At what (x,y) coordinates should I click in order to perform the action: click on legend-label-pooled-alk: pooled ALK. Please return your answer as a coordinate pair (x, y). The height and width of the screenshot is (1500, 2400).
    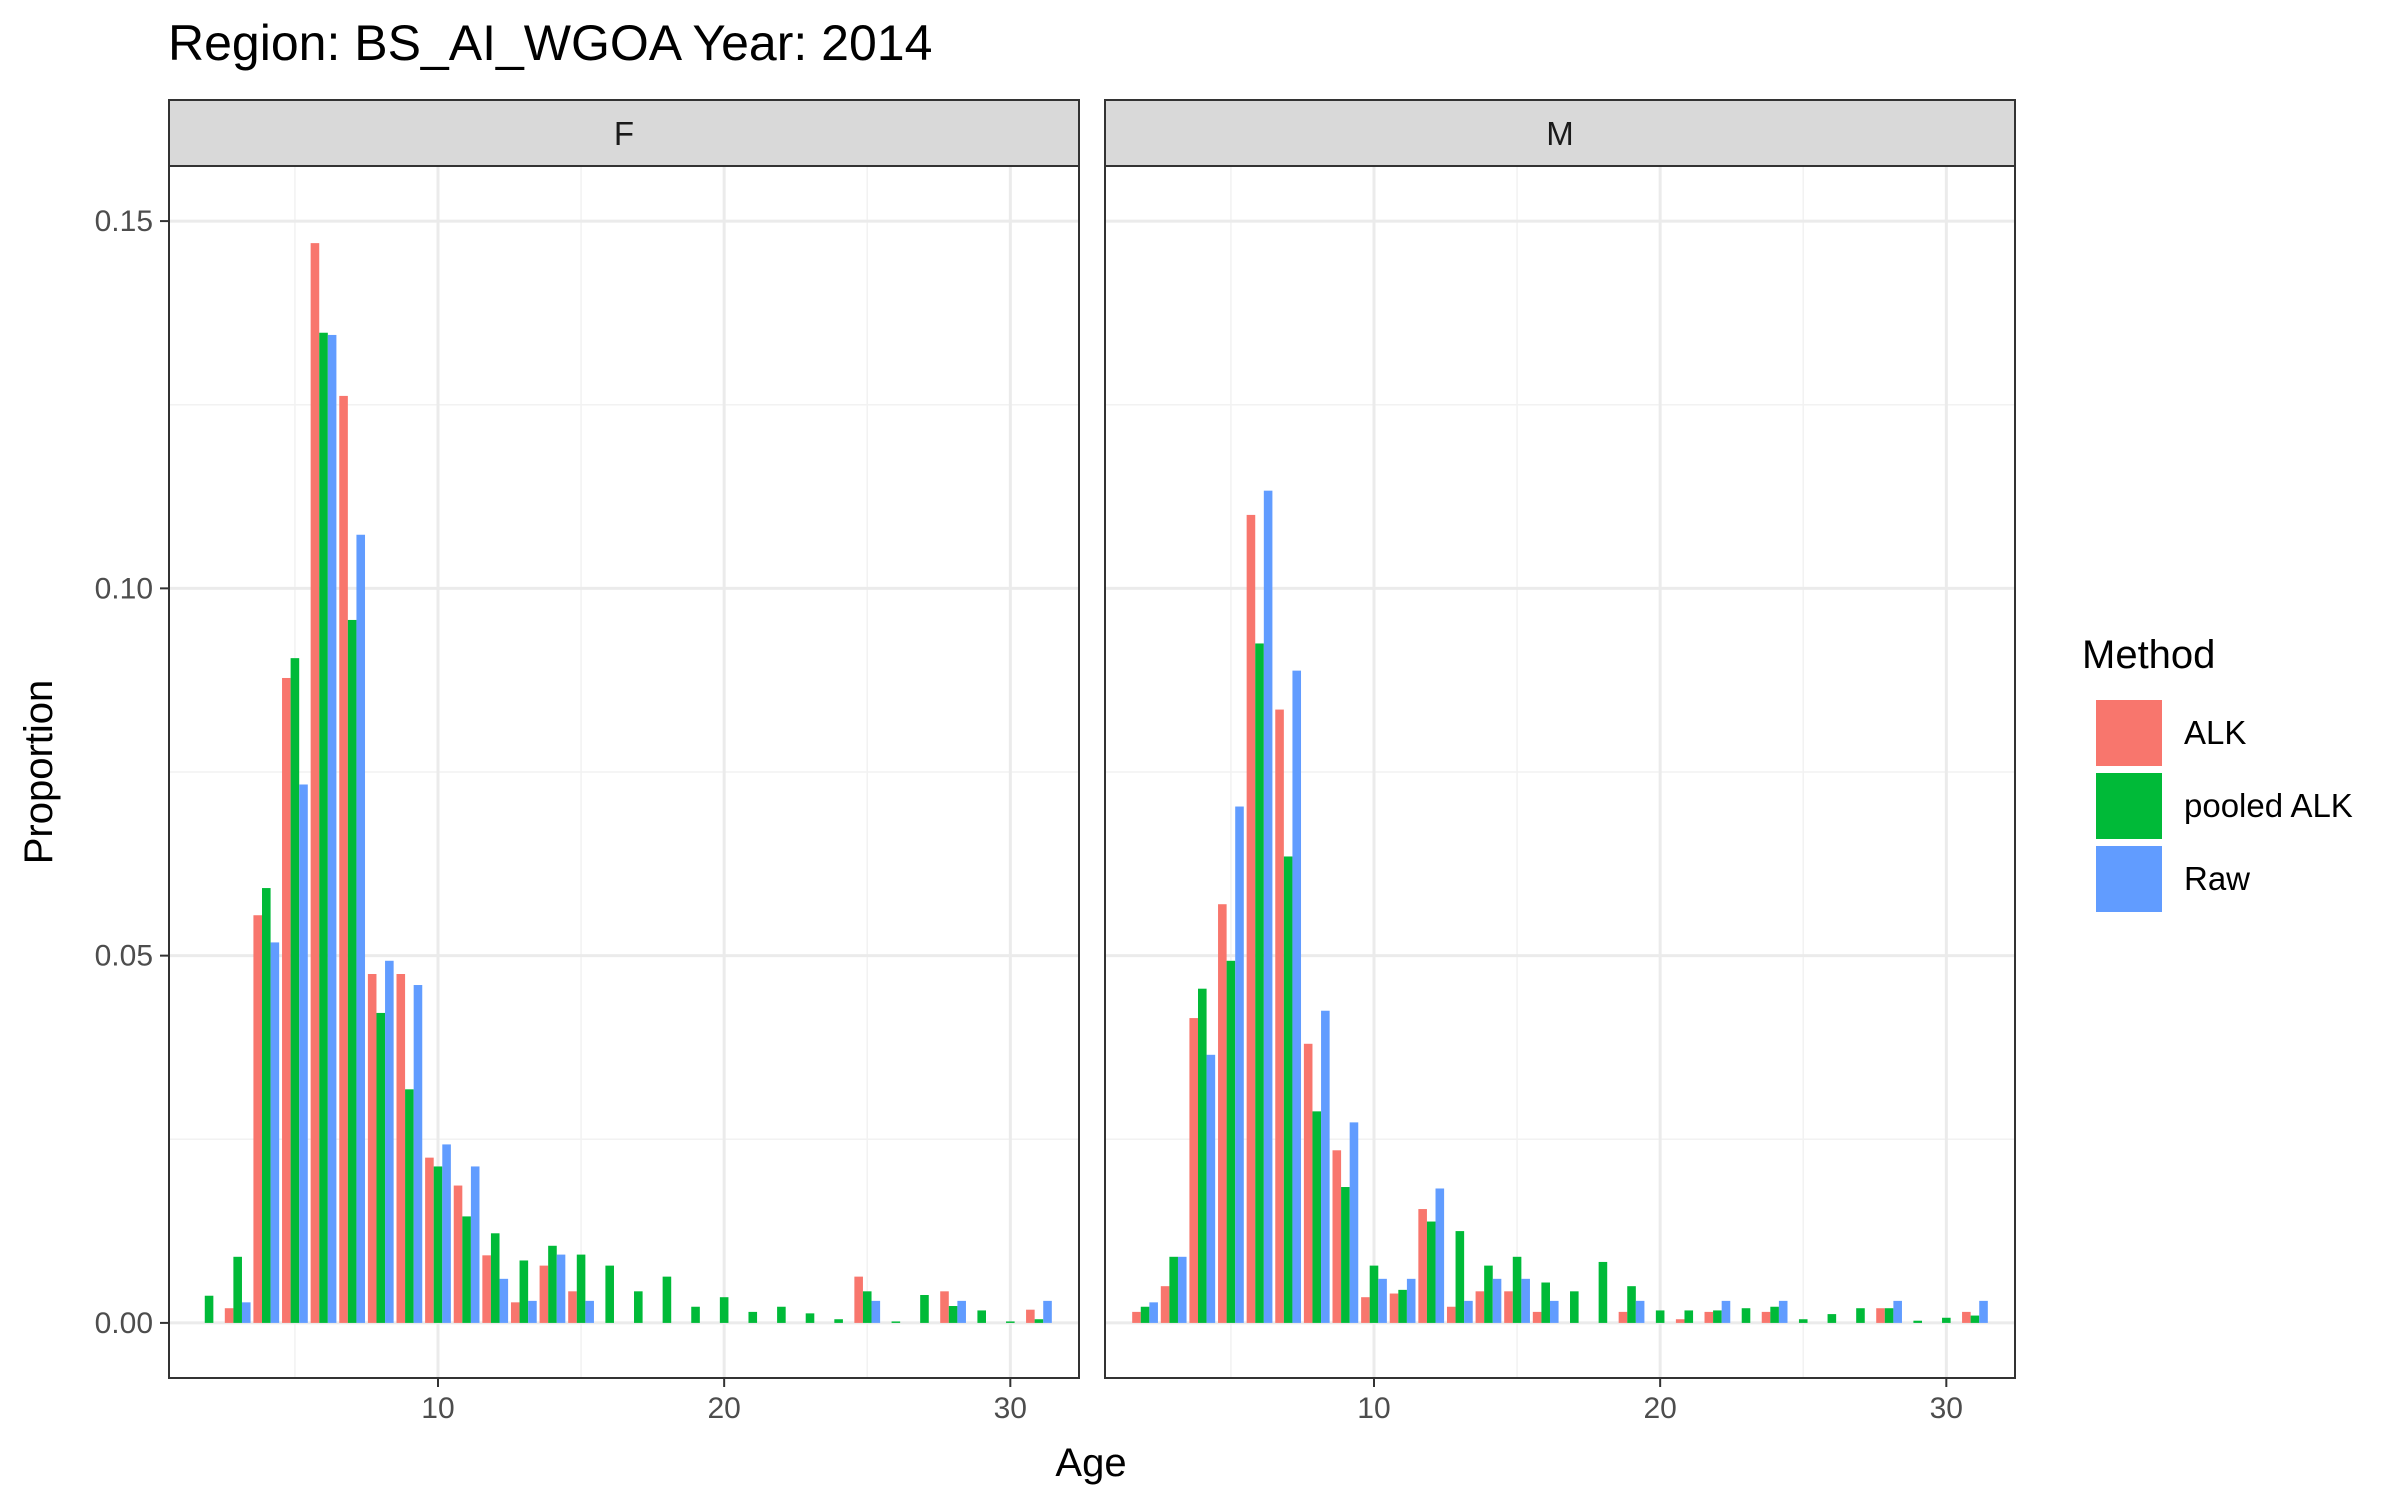
    Looking at the image, I should click on (2268, 805).